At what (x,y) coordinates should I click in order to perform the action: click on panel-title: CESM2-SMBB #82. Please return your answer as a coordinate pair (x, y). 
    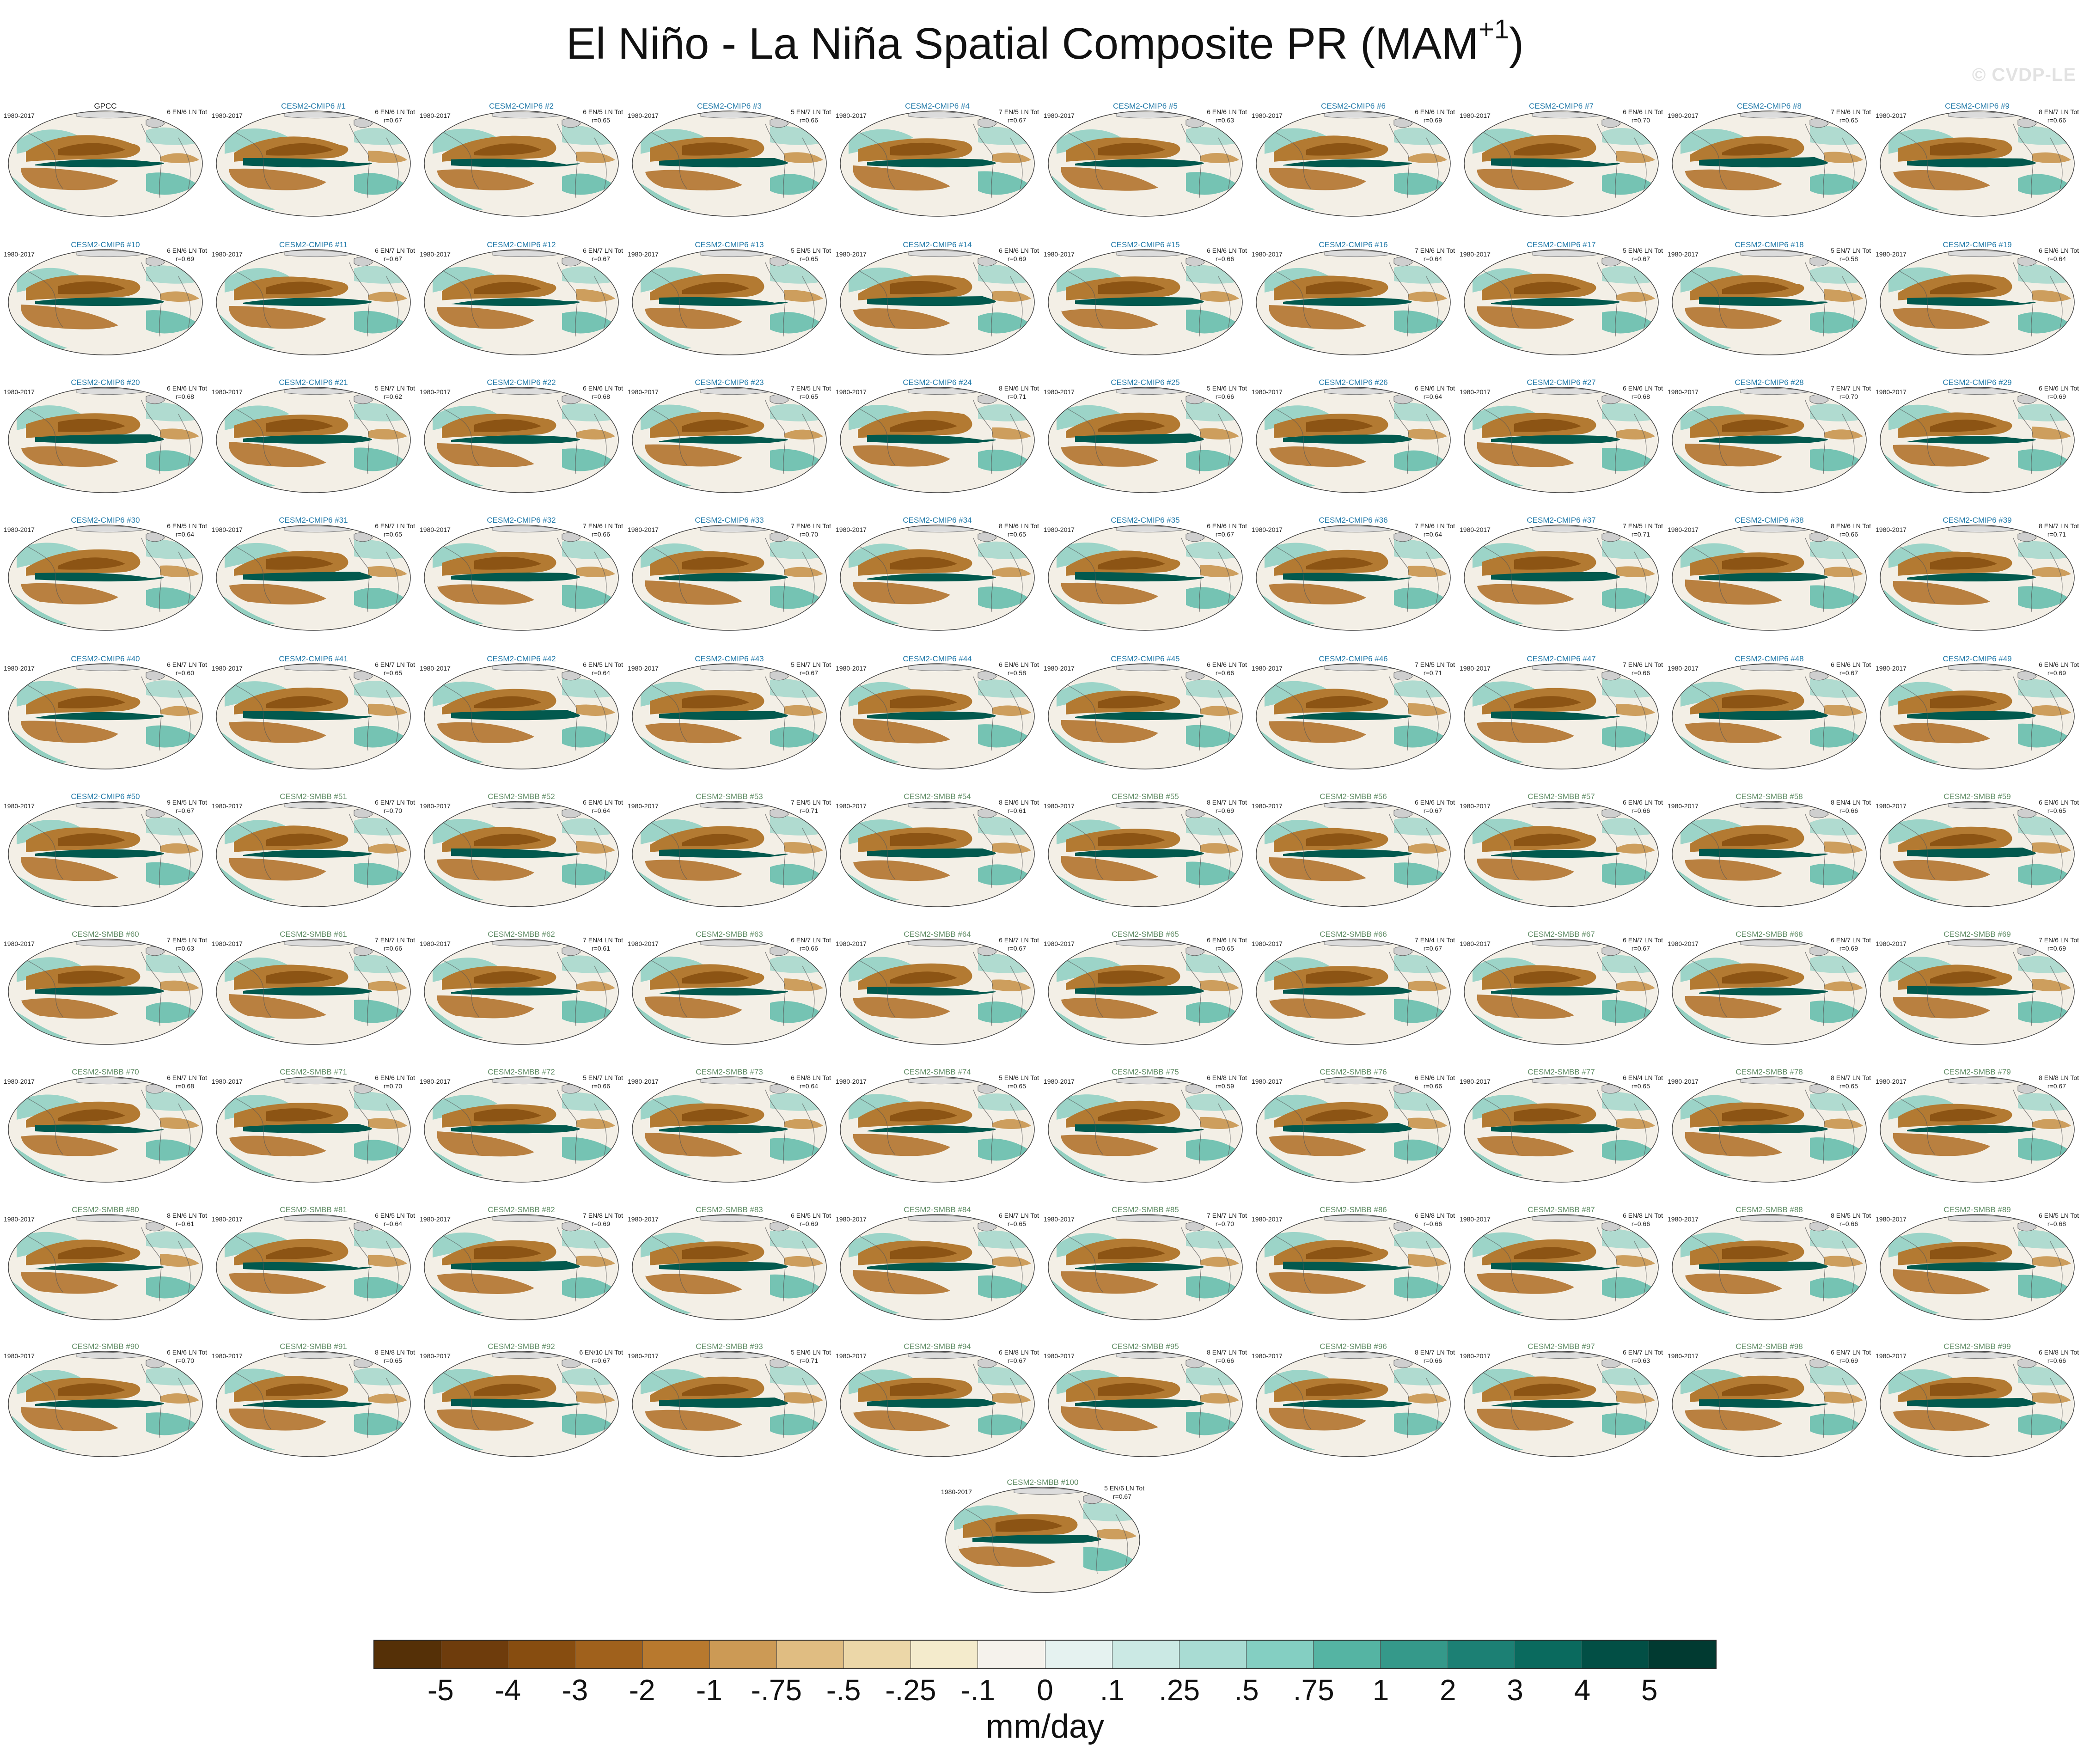
    Looking at the image, I should click on (521, 1209).